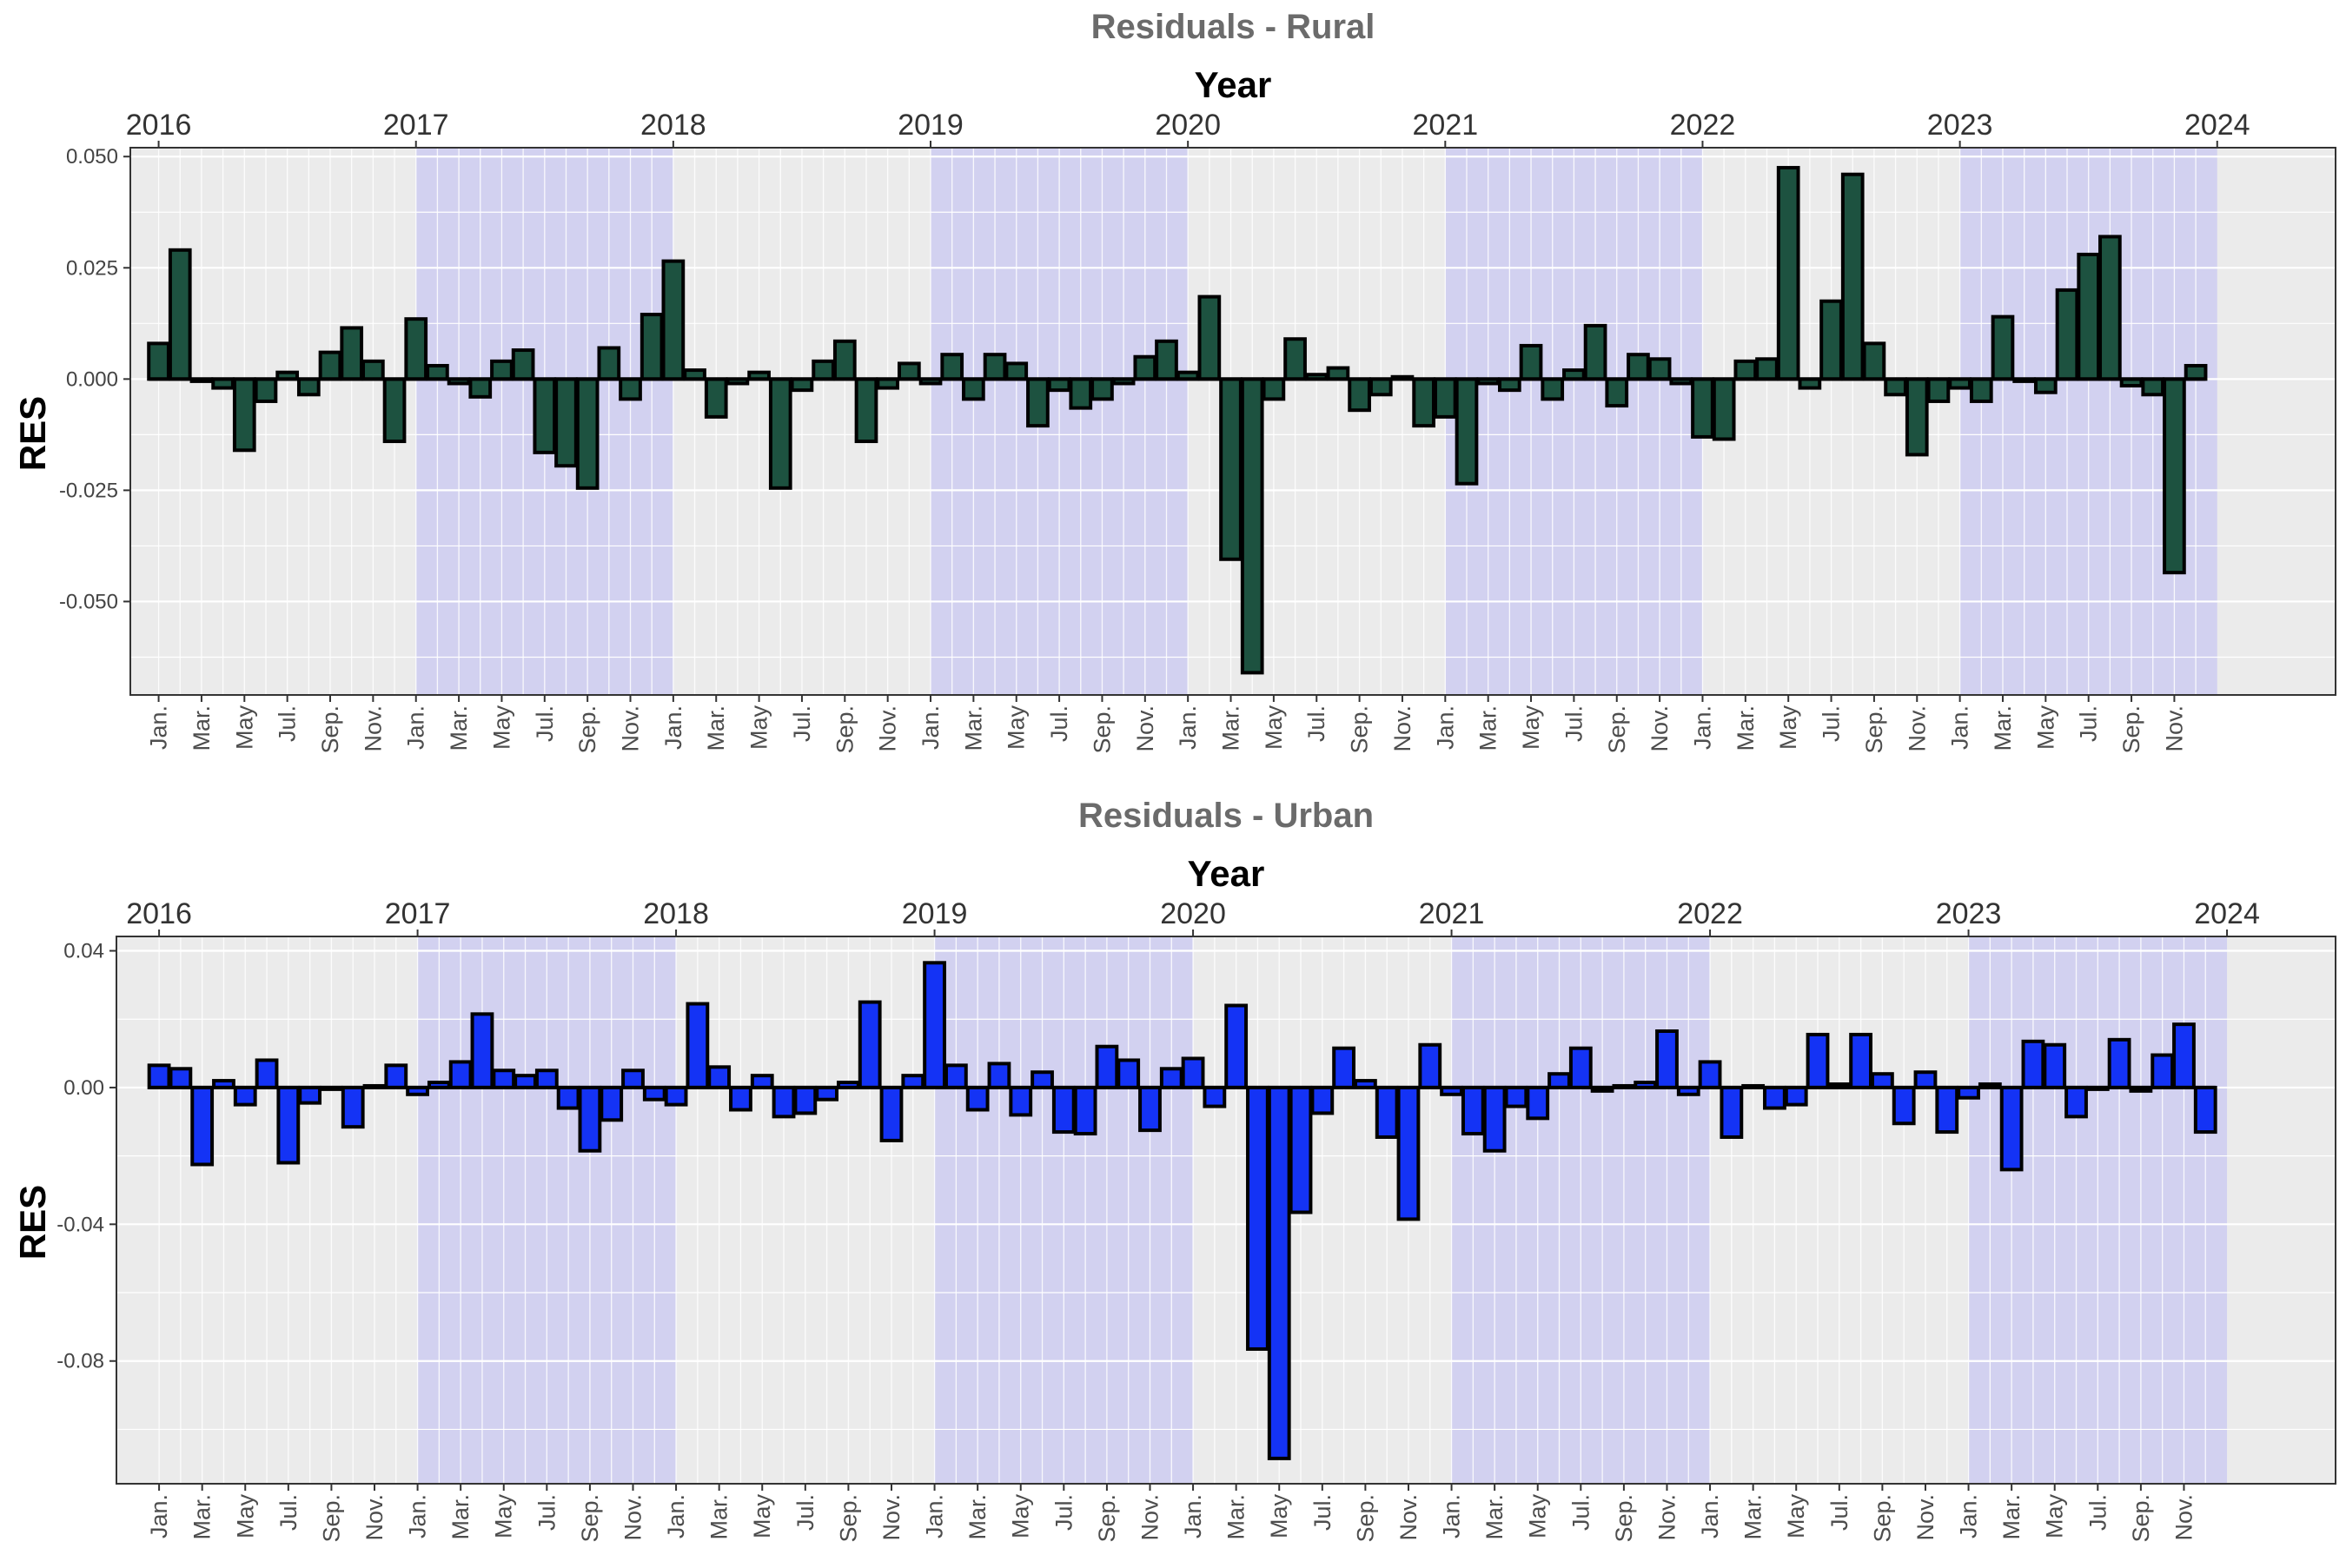  Describe the element at coordinates (88, 490) in the screenshot. I see `y-tick-label: -0.025` at that location.